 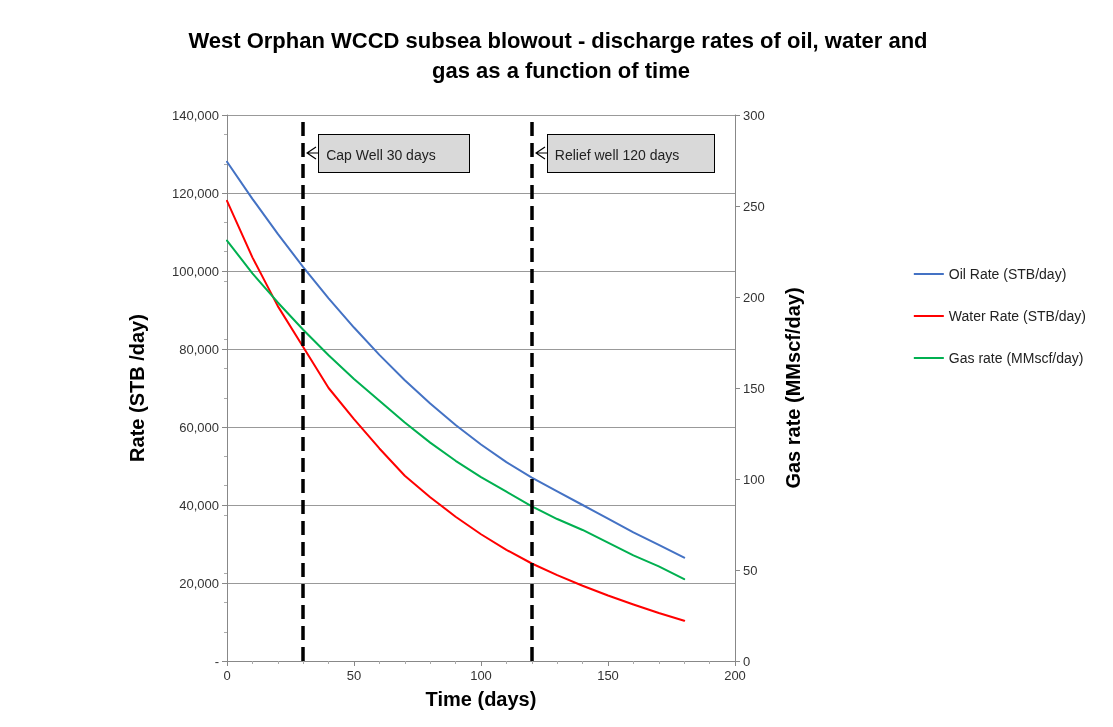 What do you see at coordinates (754, 206) in the screenshot?
I see `y2-tick-label: 250` at bounding box center [754, 206].